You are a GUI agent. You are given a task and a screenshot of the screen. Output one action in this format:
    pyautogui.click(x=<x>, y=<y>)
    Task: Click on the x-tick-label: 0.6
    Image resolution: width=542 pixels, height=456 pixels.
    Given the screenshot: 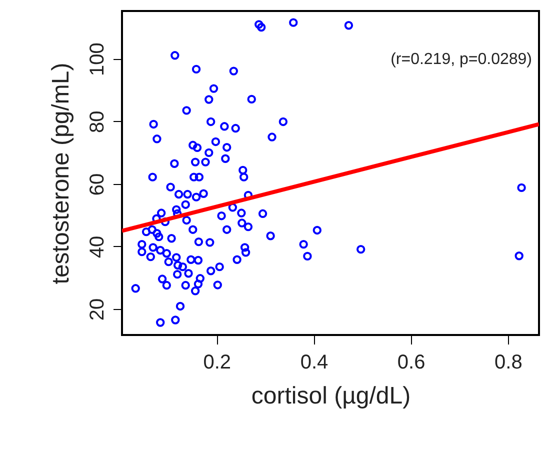 What is the action you would take?
    pyautogui.click(x=411, y=363)
    